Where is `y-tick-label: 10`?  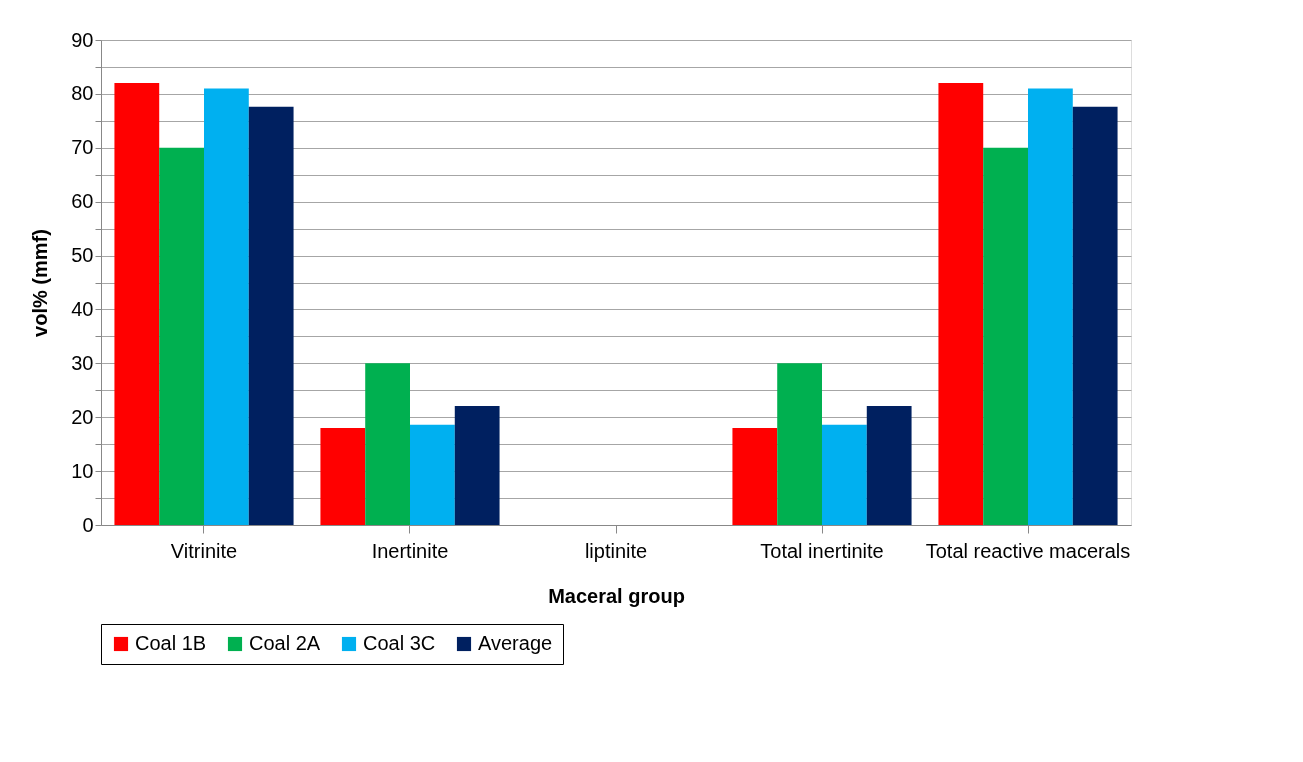 y-tick-label: 10 is located at coordinates (82, 470).